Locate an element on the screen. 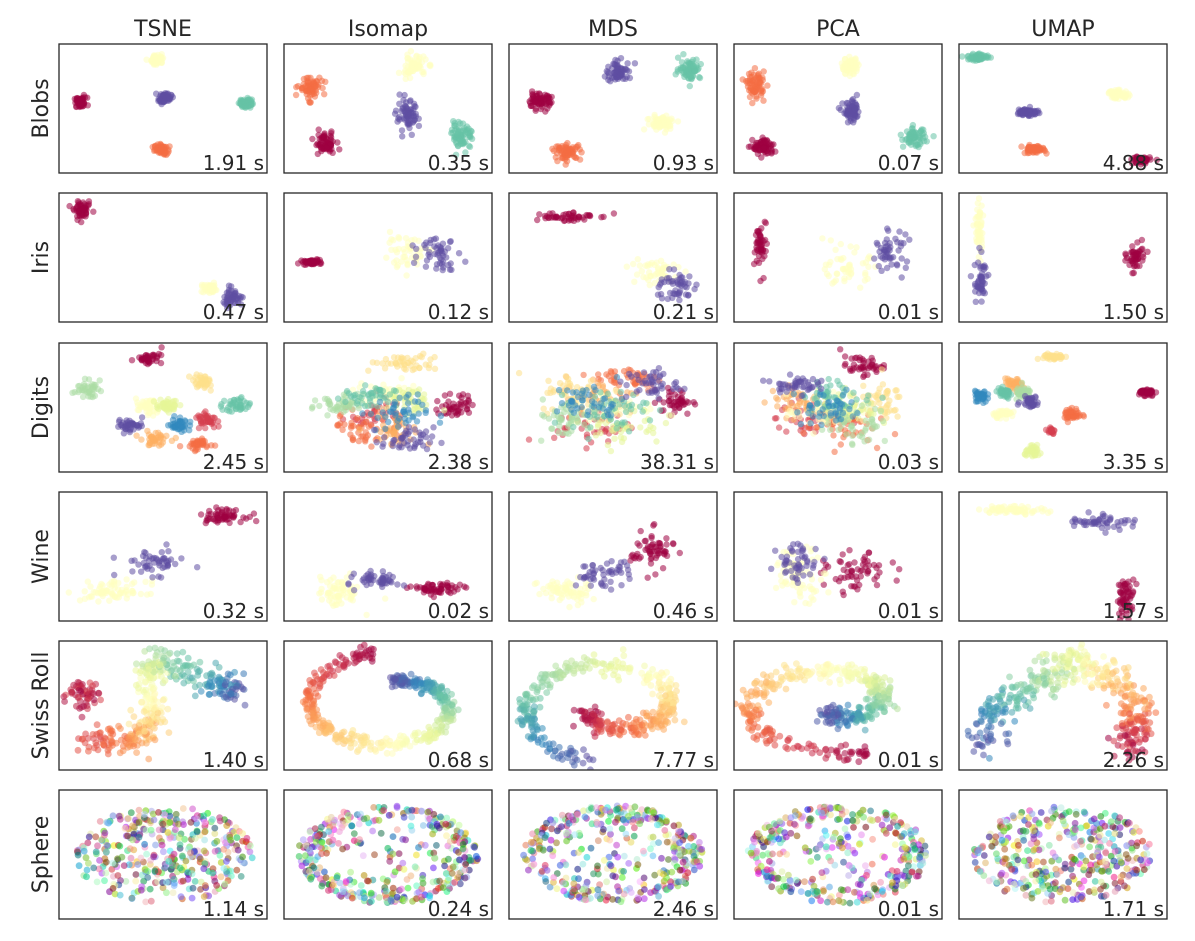  column-title-umap: UMAP is located at coordinates (1062, 29).